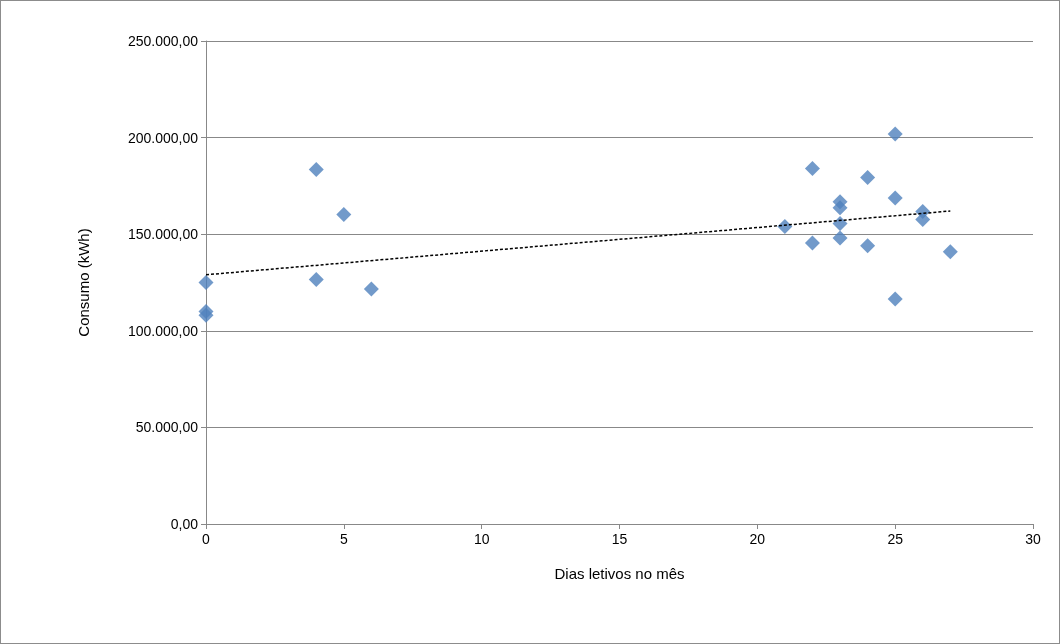  Describe the element at coordinates (163, 234) in the screenshot. I see `y-tick-label: 150.000,00` at that location.